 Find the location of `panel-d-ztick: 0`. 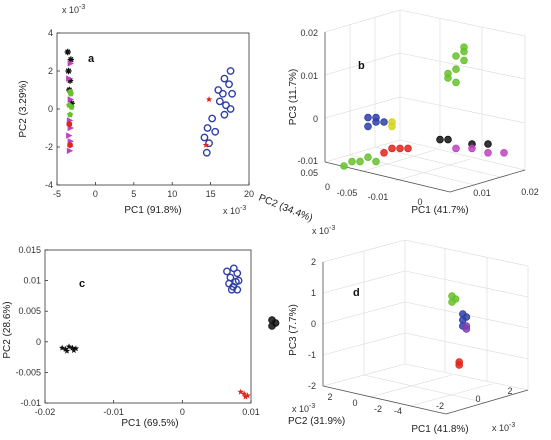

panel-d-ztick: 0 is located at coordinates (313, 324).